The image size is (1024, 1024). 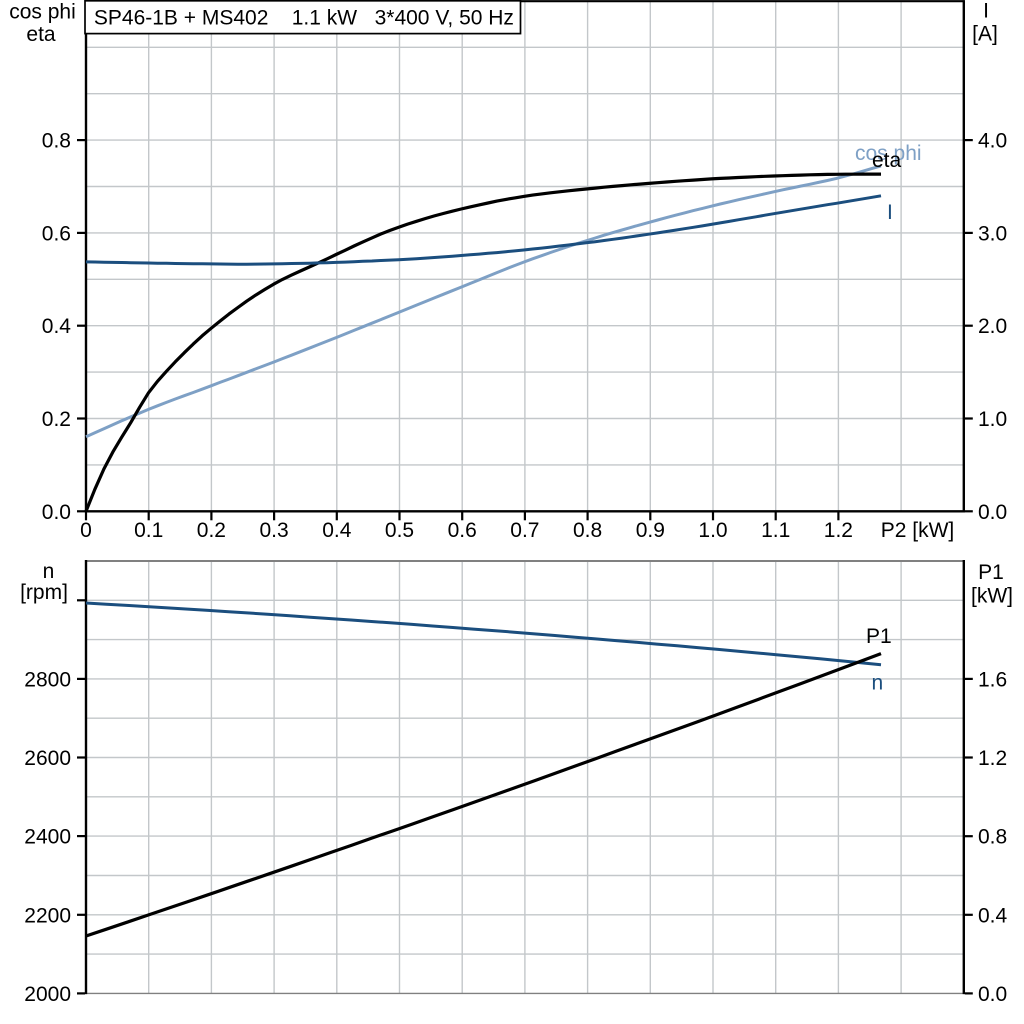 I want to click on svg-text: 0.3, so click(x=273, y=530).